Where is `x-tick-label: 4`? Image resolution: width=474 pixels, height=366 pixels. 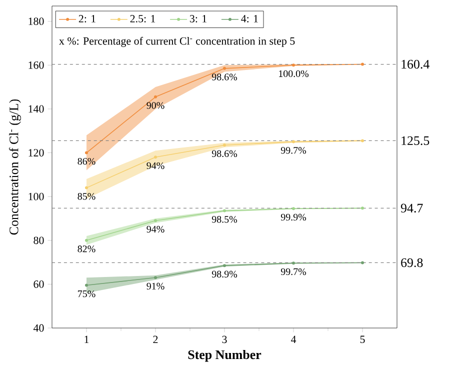 x-tick-label: 4 is located at coordinates (293, 339).